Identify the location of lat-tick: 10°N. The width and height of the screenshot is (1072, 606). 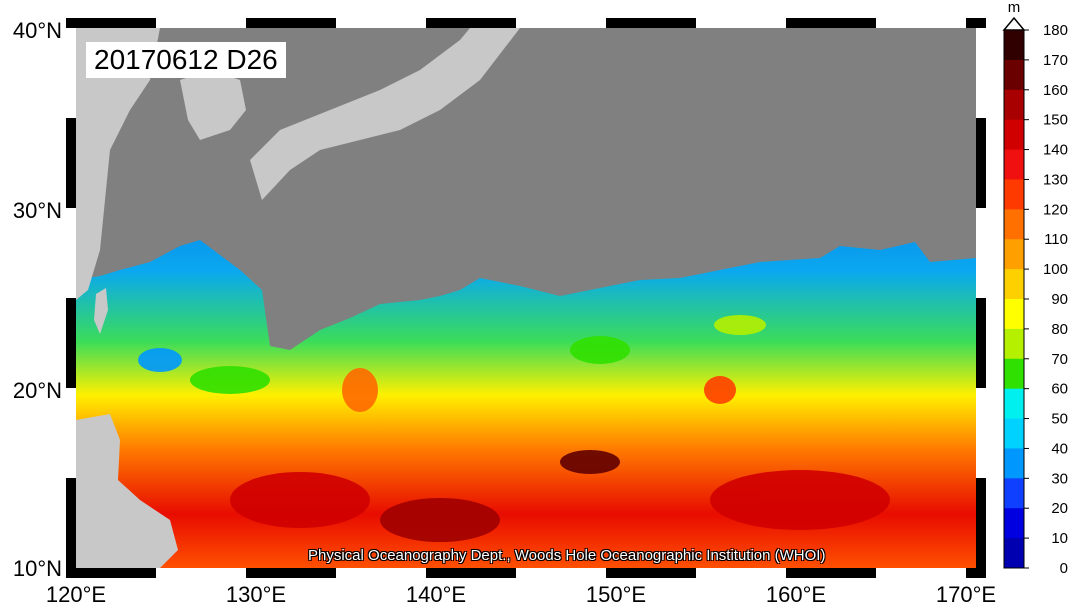
(37, 568).